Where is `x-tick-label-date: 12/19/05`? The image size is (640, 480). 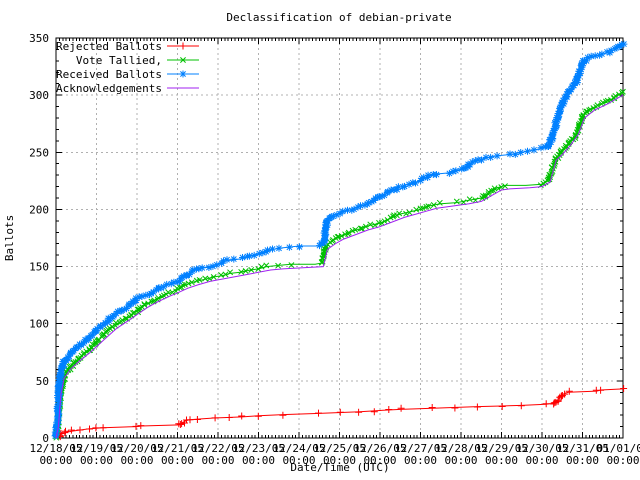
x-tick-label-date: 12/19/05 is located at coordinates (96, 448).